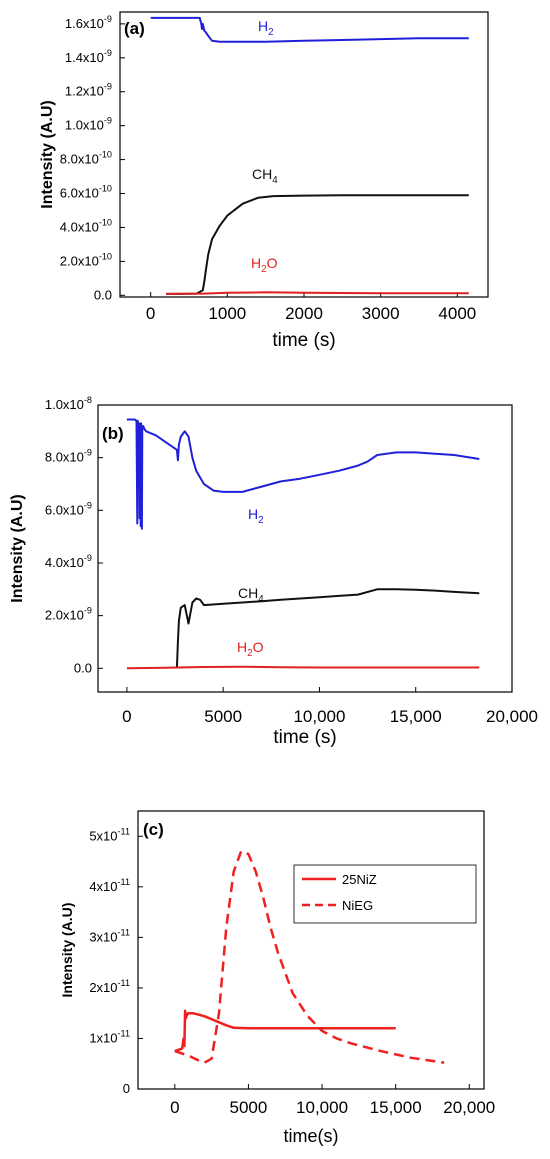 The width and height of the screenshot is (550, 1159). I want to click on y-tick-label: 2.0x10⁻⁹, so click(68, 614).